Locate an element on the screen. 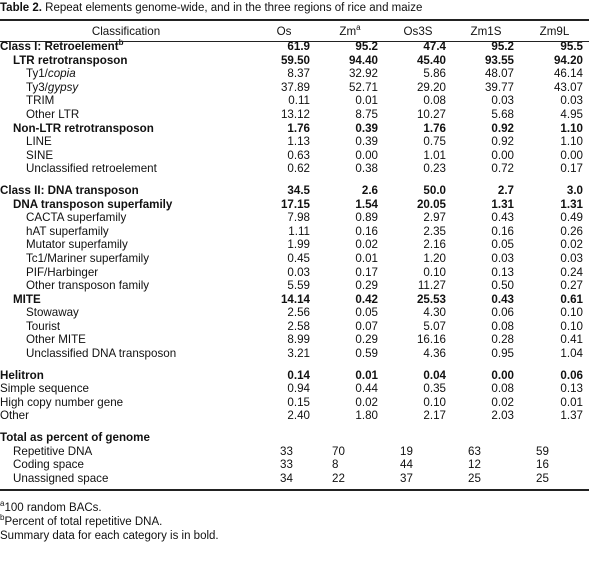  spacer-row is located at coordinates (294, 365).